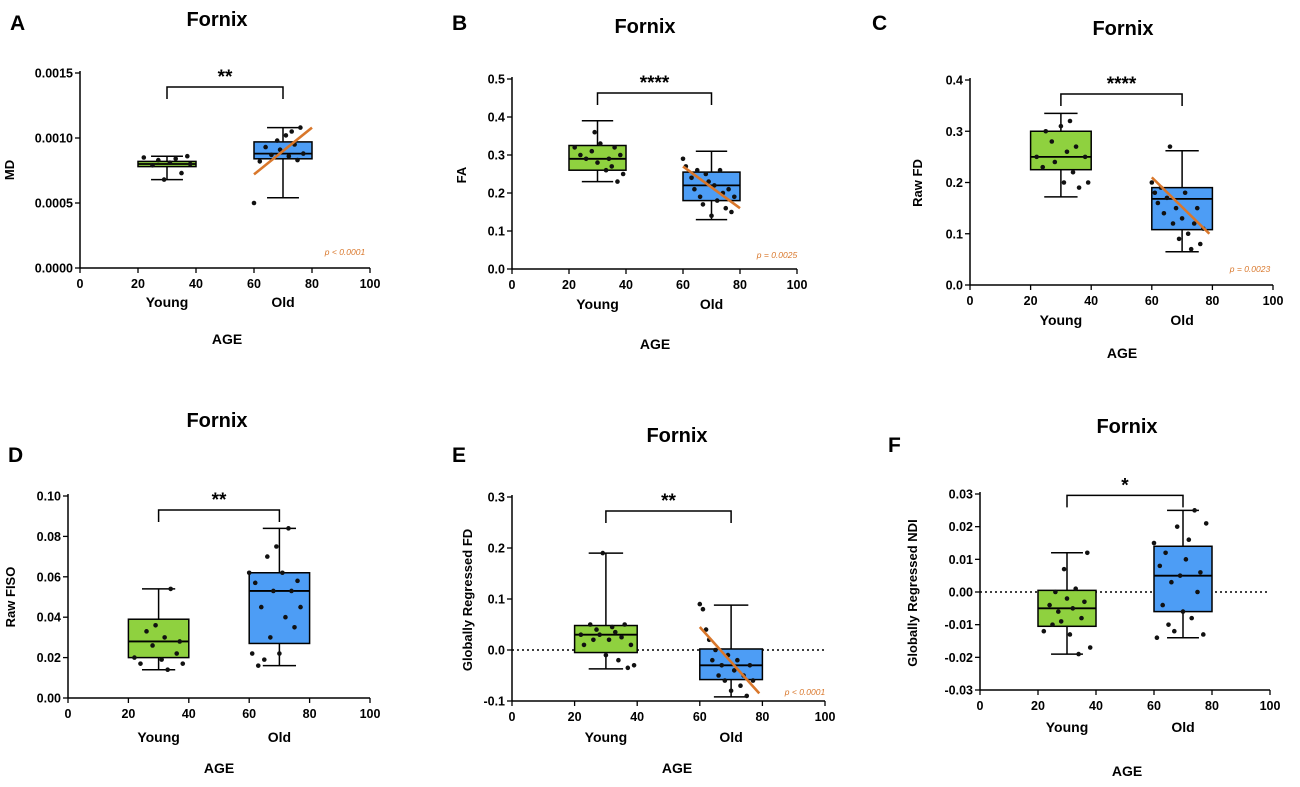 The image size is (1300, 787). I want to click on y-axis-label: FA, so click(461, 174).